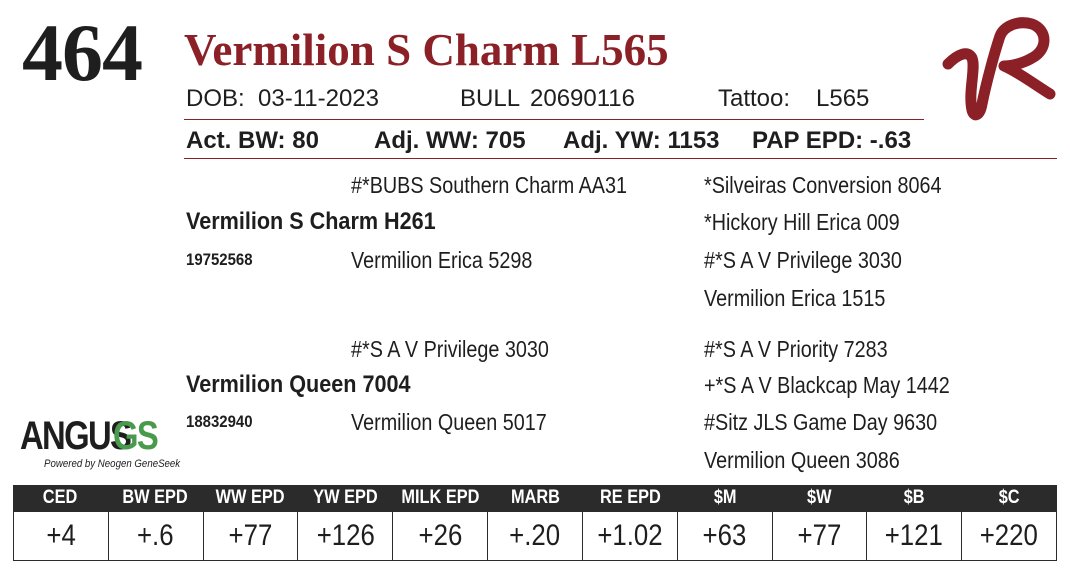 The height and width of the screenshot is (584, 1070). I want to click on epd-value-cell: +.6, so click(155, 536).